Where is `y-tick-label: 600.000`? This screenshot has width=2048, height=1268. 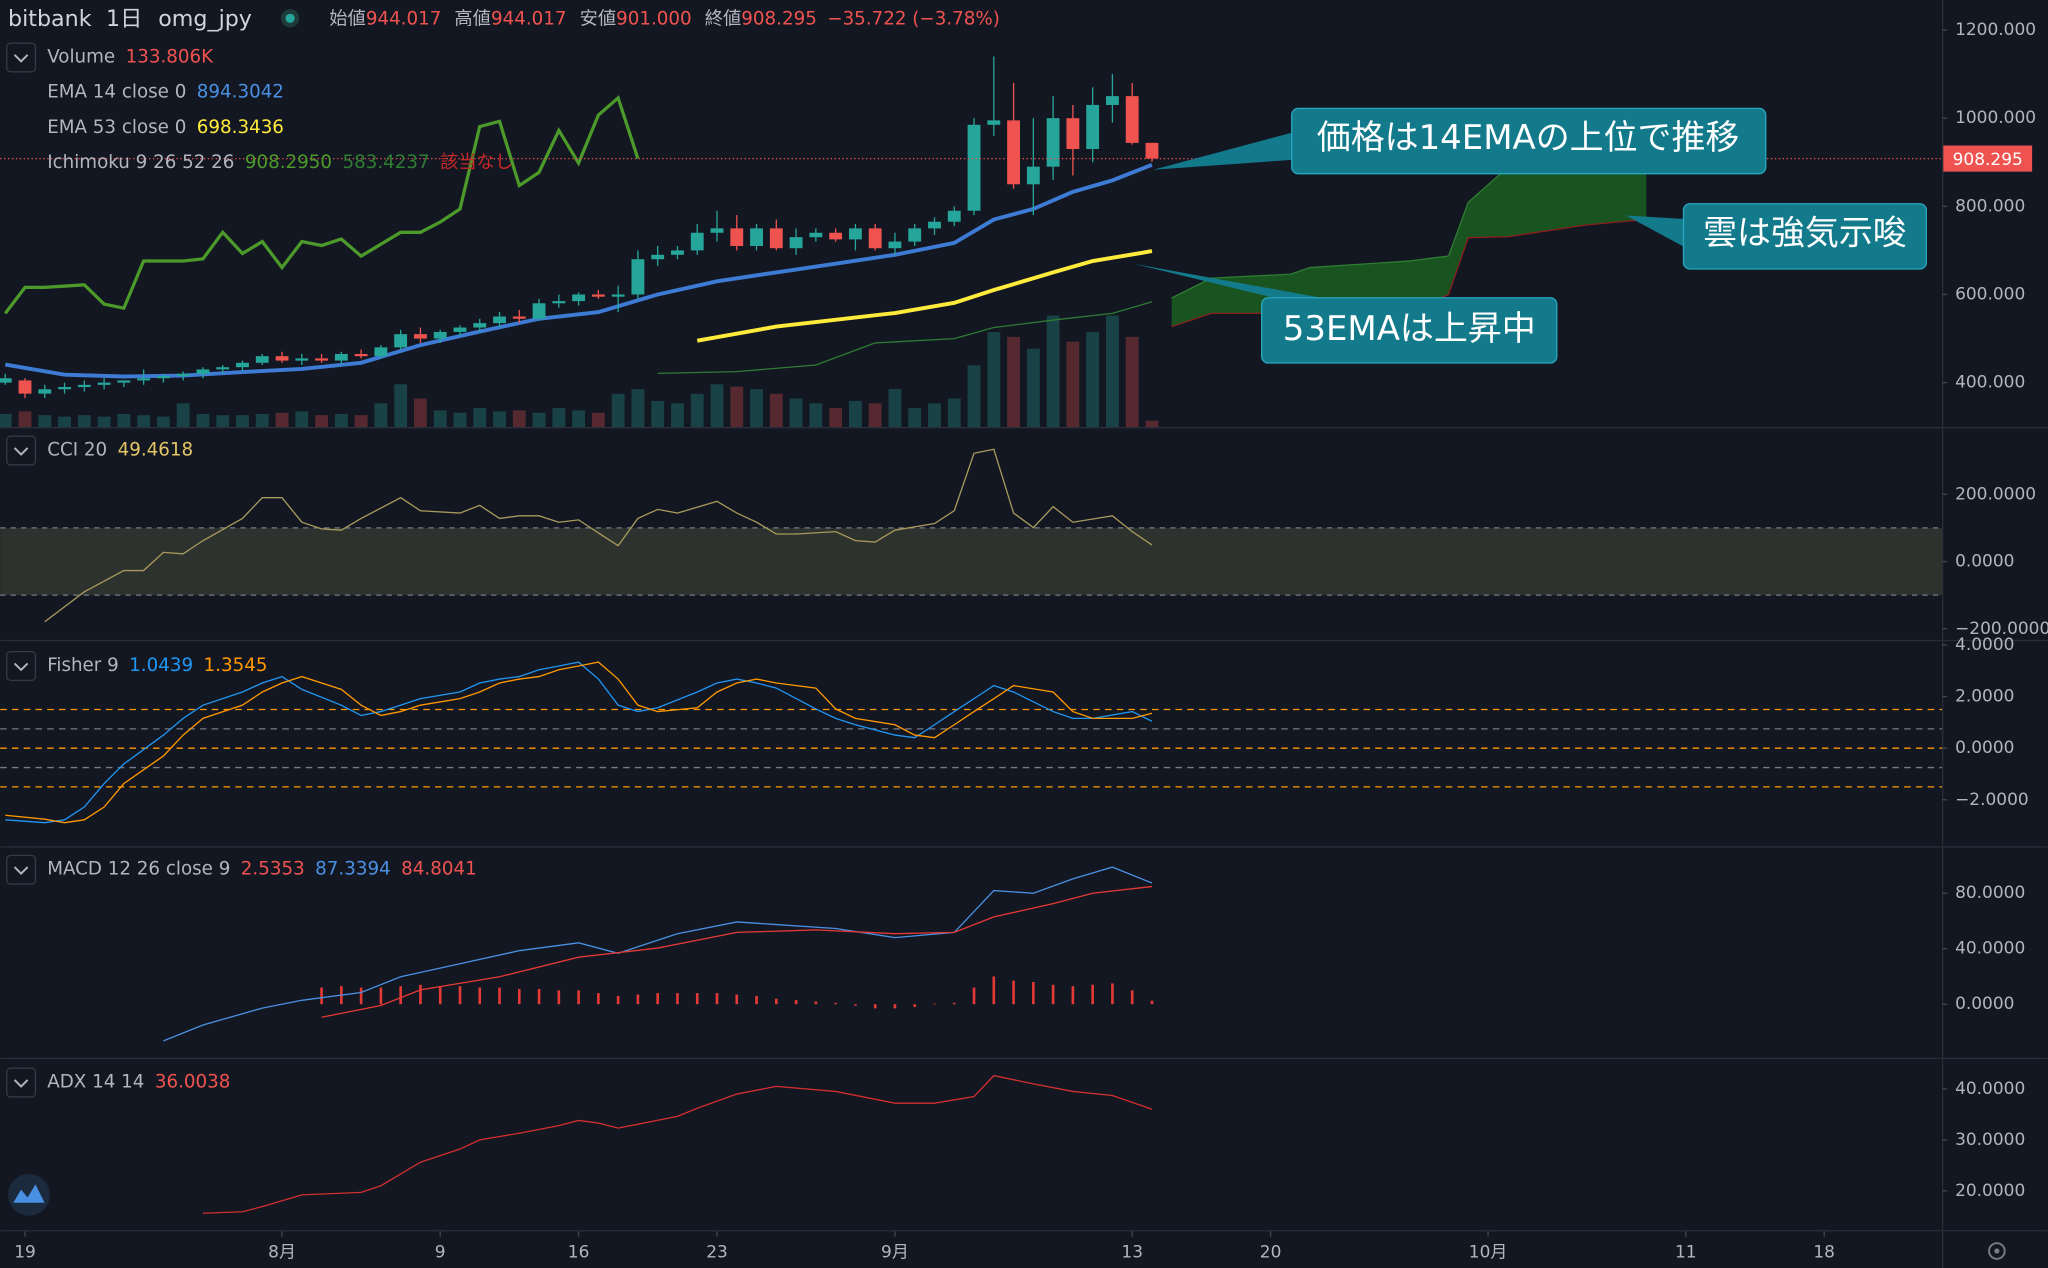
y-tick-label: 600.000 is located at coordinates (1990, 294).